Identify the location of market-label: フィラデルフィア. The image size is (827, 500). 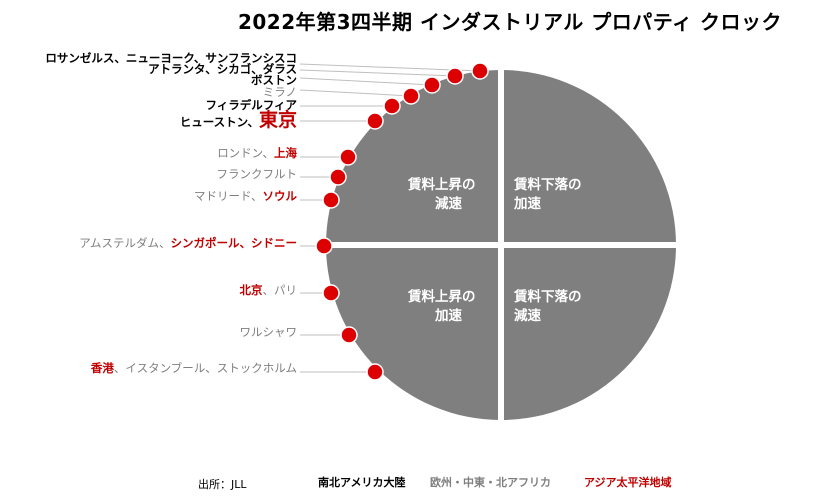
(251, 105).